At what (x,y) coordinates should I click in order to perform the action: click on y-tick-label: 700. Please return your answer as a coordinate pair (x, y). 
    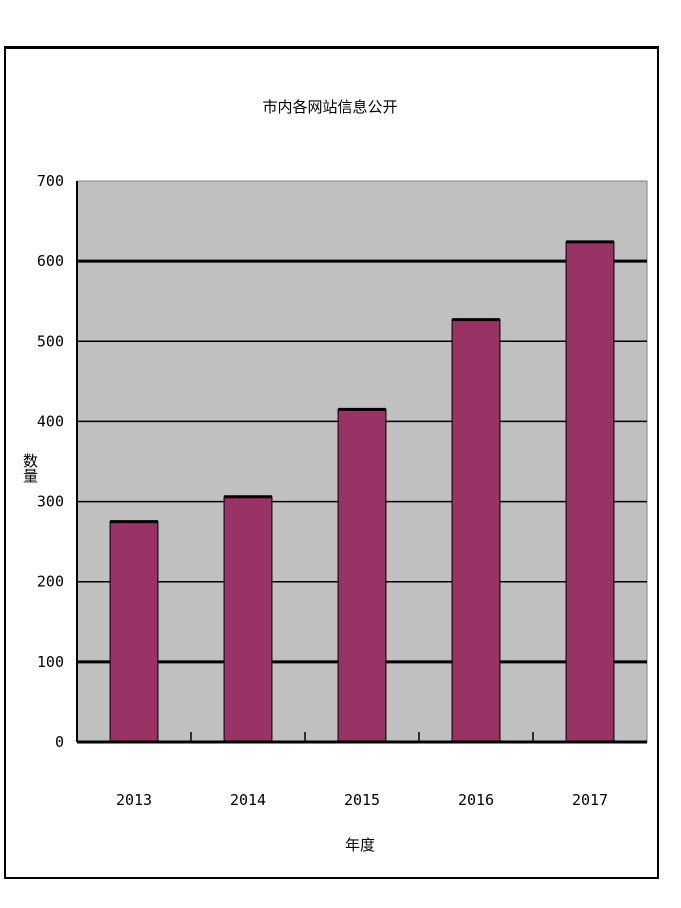
    Looking at the image, I should click on (50, 181).